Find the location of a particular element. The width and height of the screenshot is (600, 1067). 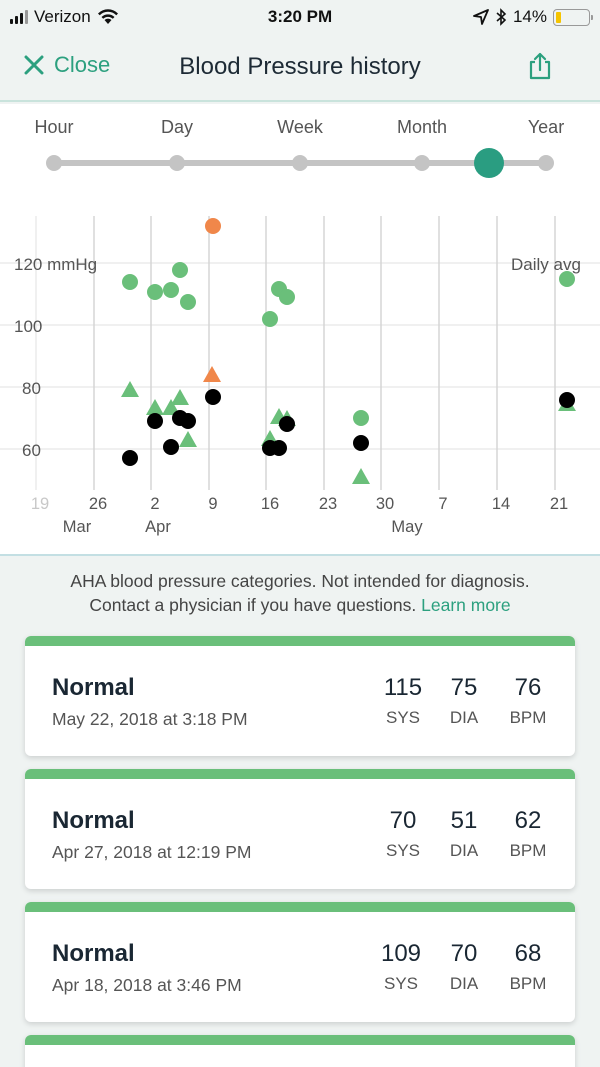

svg-text: 26 is located at coordinates (98, 504).